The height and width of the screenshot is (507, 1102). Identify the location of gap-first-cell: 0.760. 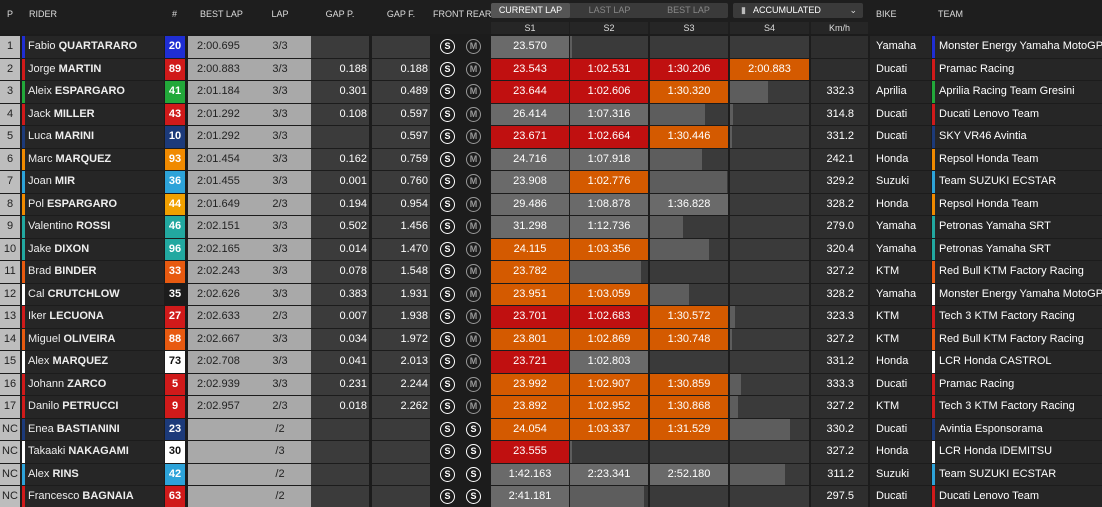
(401, 182).